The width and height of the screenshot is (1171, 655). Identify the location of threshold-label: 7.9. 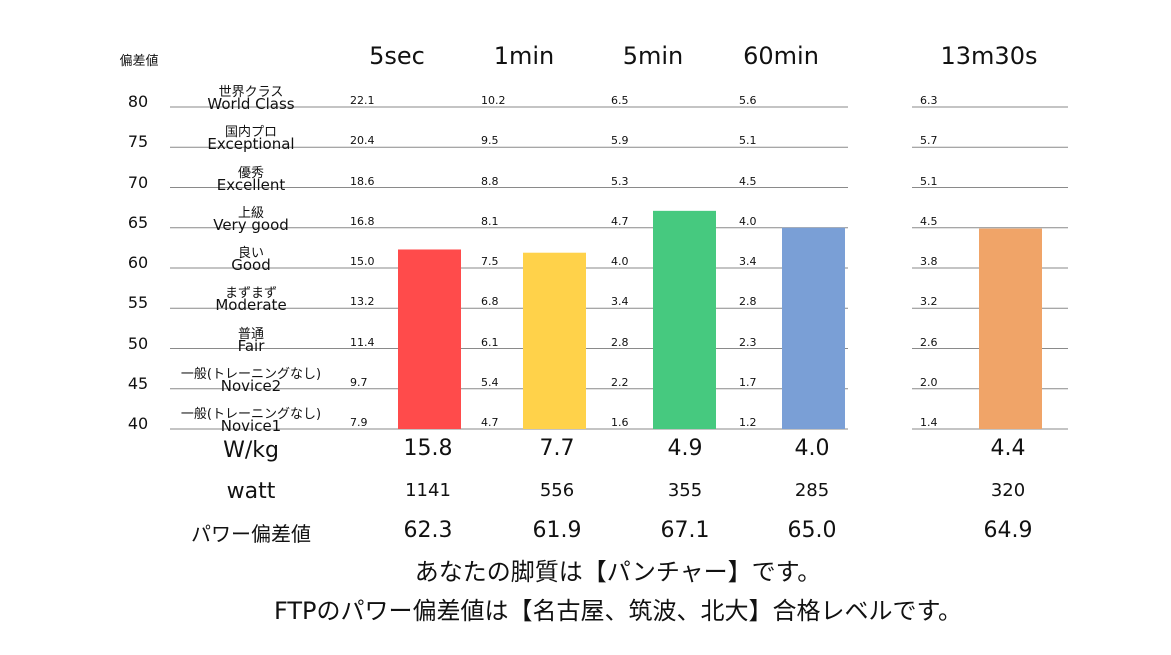
(359, 422).